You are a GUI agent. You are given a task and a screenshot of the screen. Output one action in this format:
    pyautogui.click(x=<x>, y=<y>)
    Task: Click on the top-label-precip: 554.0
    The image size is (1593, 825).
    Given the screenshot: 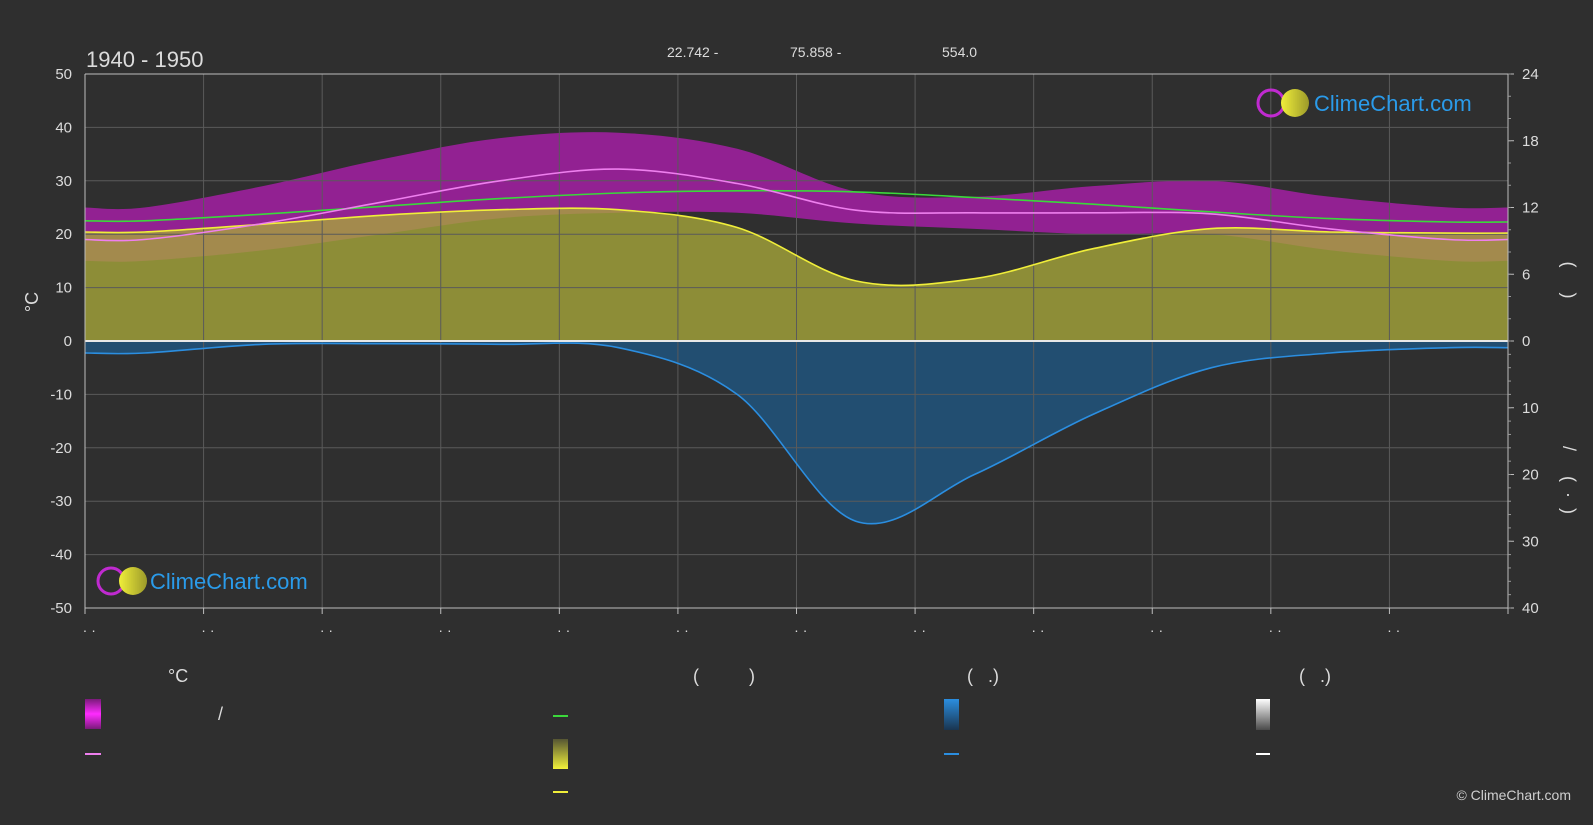 What is the action you would take?
    pyautogui.click(x=959, y=52)
    